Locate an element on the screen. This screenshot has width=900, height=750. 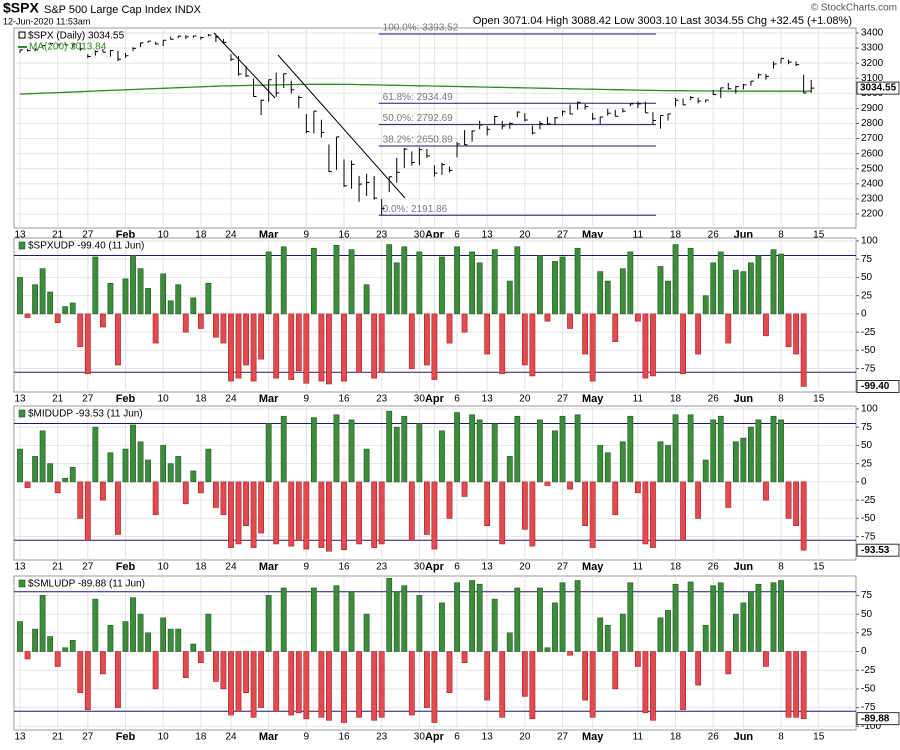
x-tick-label: Jun is located at coordinates (744, 567).